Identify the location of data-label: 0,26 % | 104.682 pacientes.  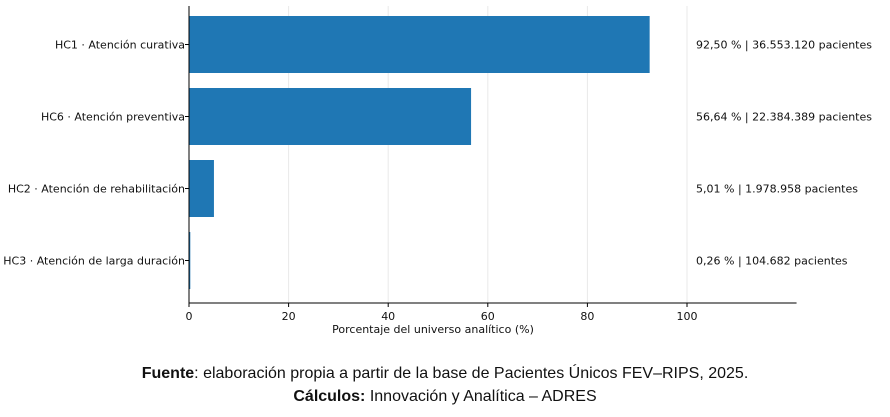
(772, 261).